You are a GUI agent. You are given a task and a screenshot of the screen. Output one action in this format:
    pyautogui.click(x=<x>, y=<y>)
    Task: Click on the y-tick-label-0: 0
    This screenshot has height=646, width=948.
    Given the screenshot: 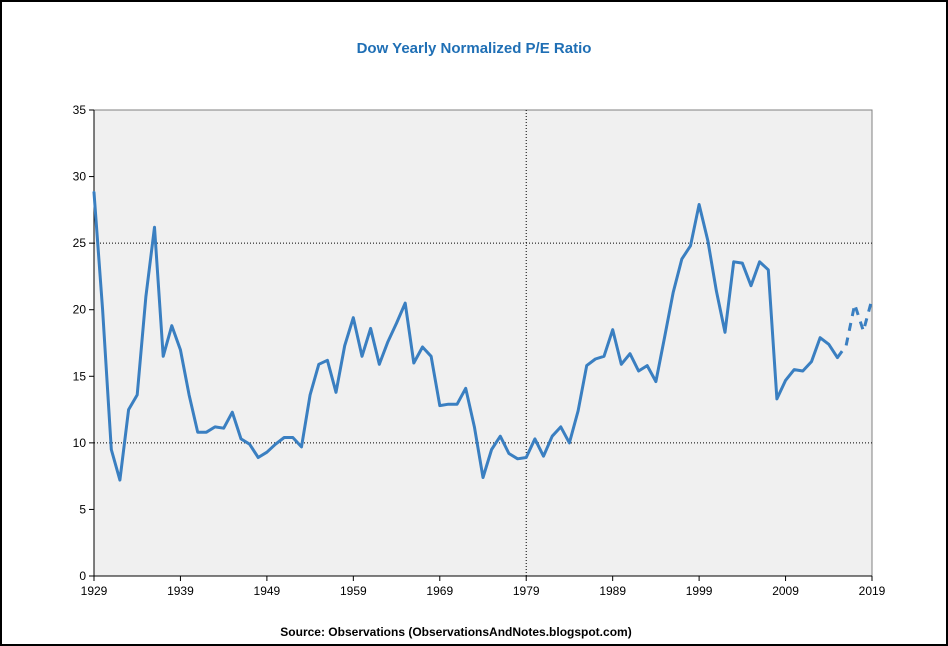 What is the action you would take?
    pyautogui.click(x=82, y=576)
    